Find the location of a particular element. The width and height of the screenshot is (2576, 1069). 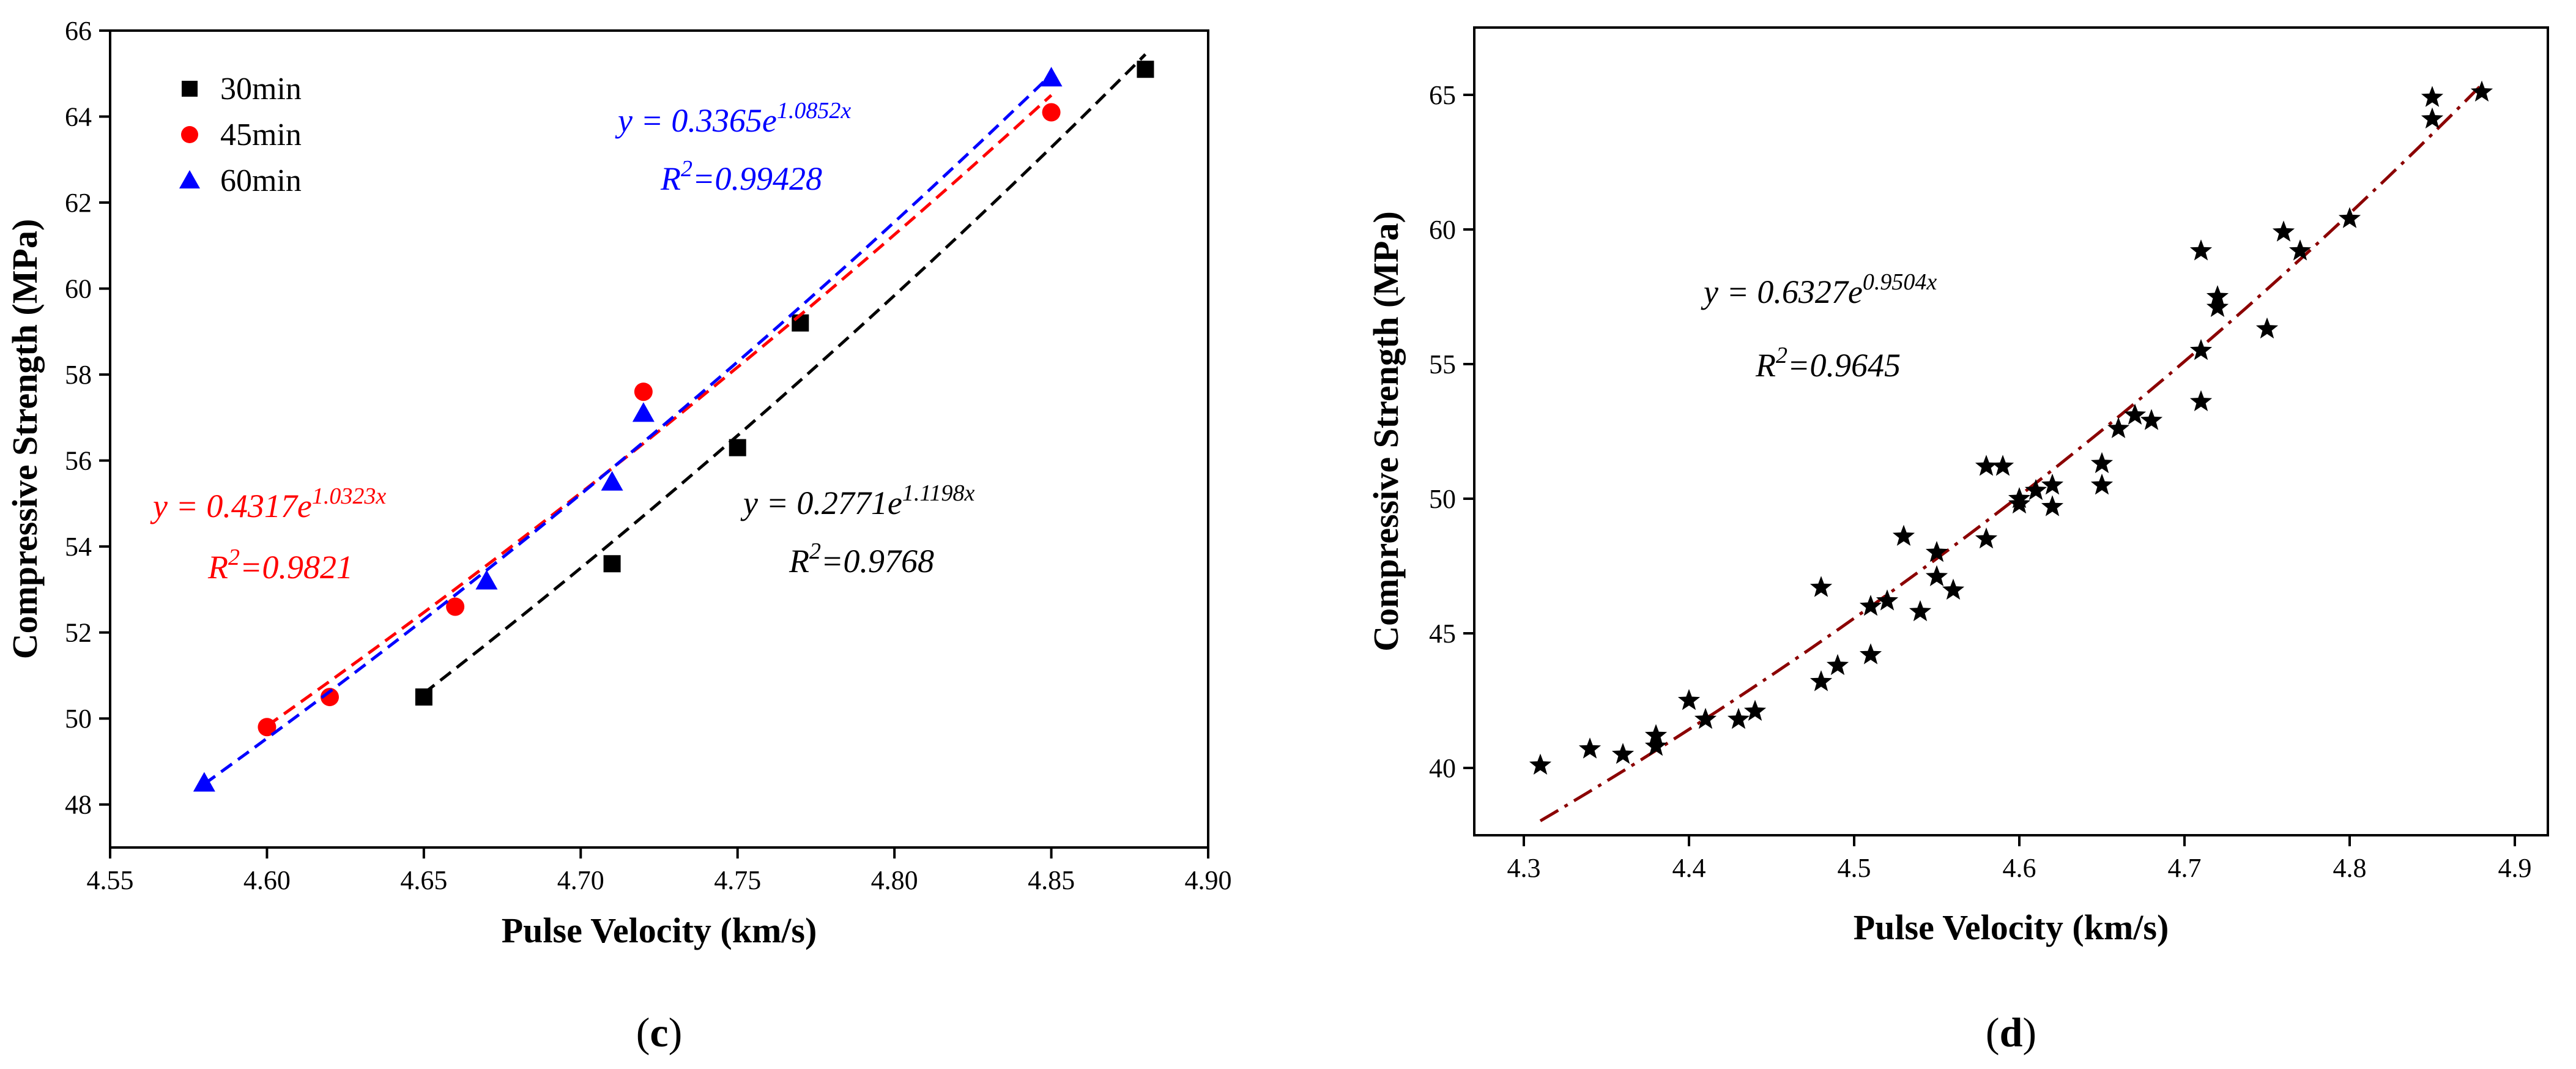

fit-r-squared-30min: R2=0.9768 is located at coordinates (861, 559).